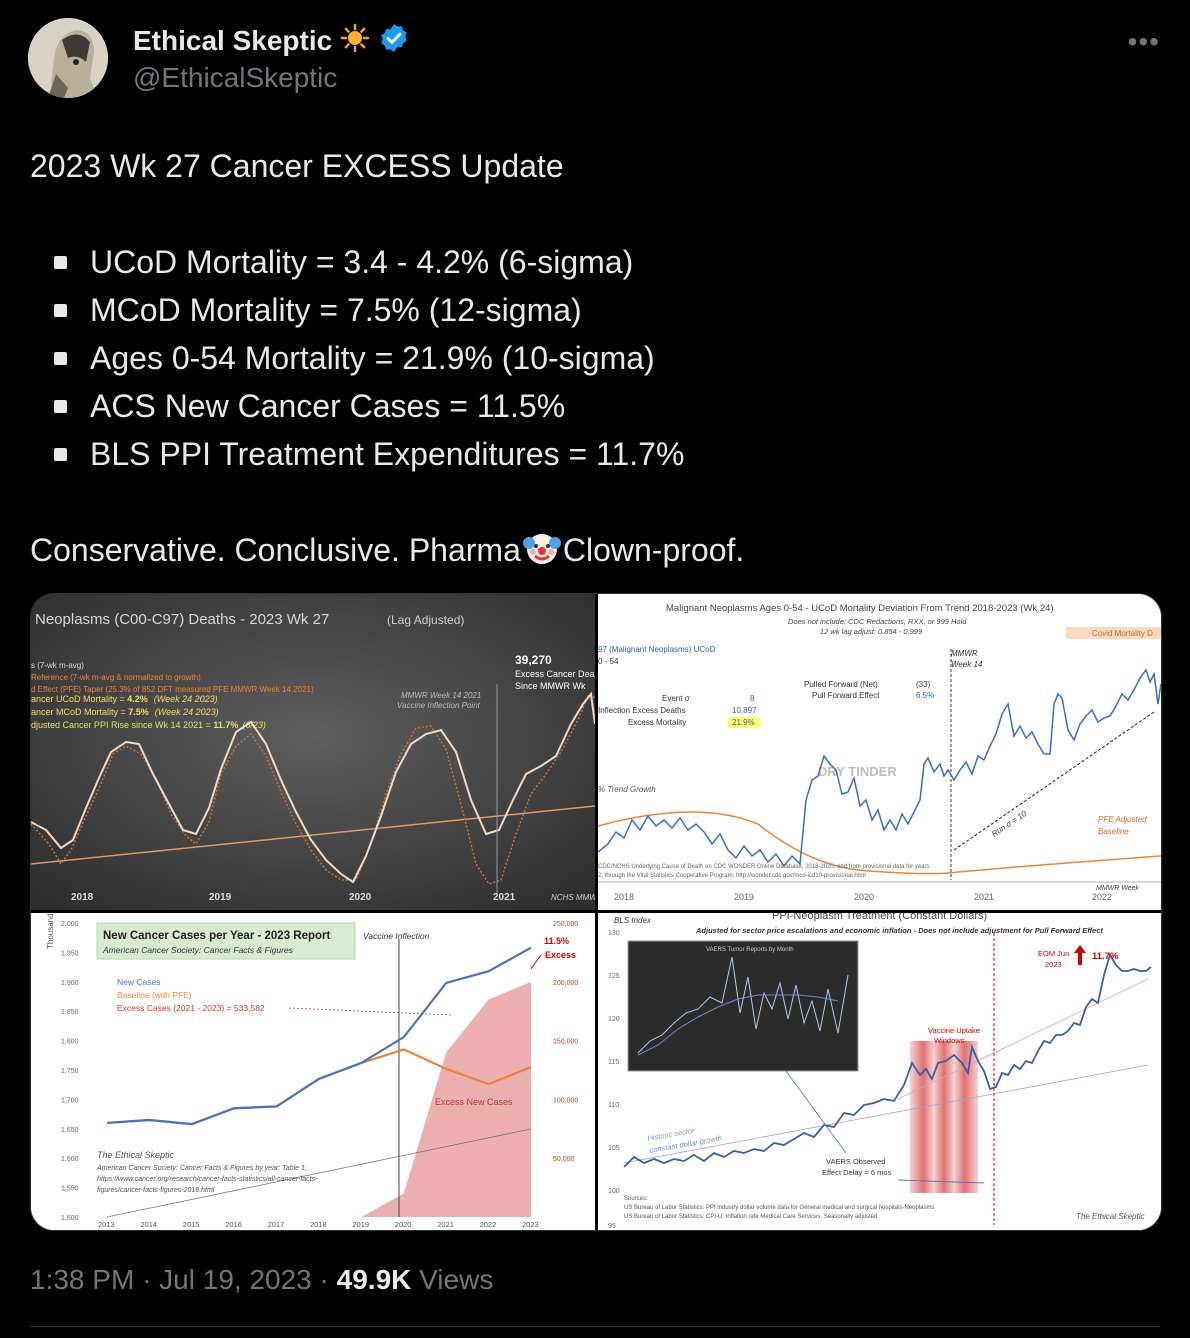 This screenshot has width=1190, height=1338. Describe the element at coordinates (425, 620) in the screenshot. I see `p1-title-suffix: (Lag Adjusted)` at that location.